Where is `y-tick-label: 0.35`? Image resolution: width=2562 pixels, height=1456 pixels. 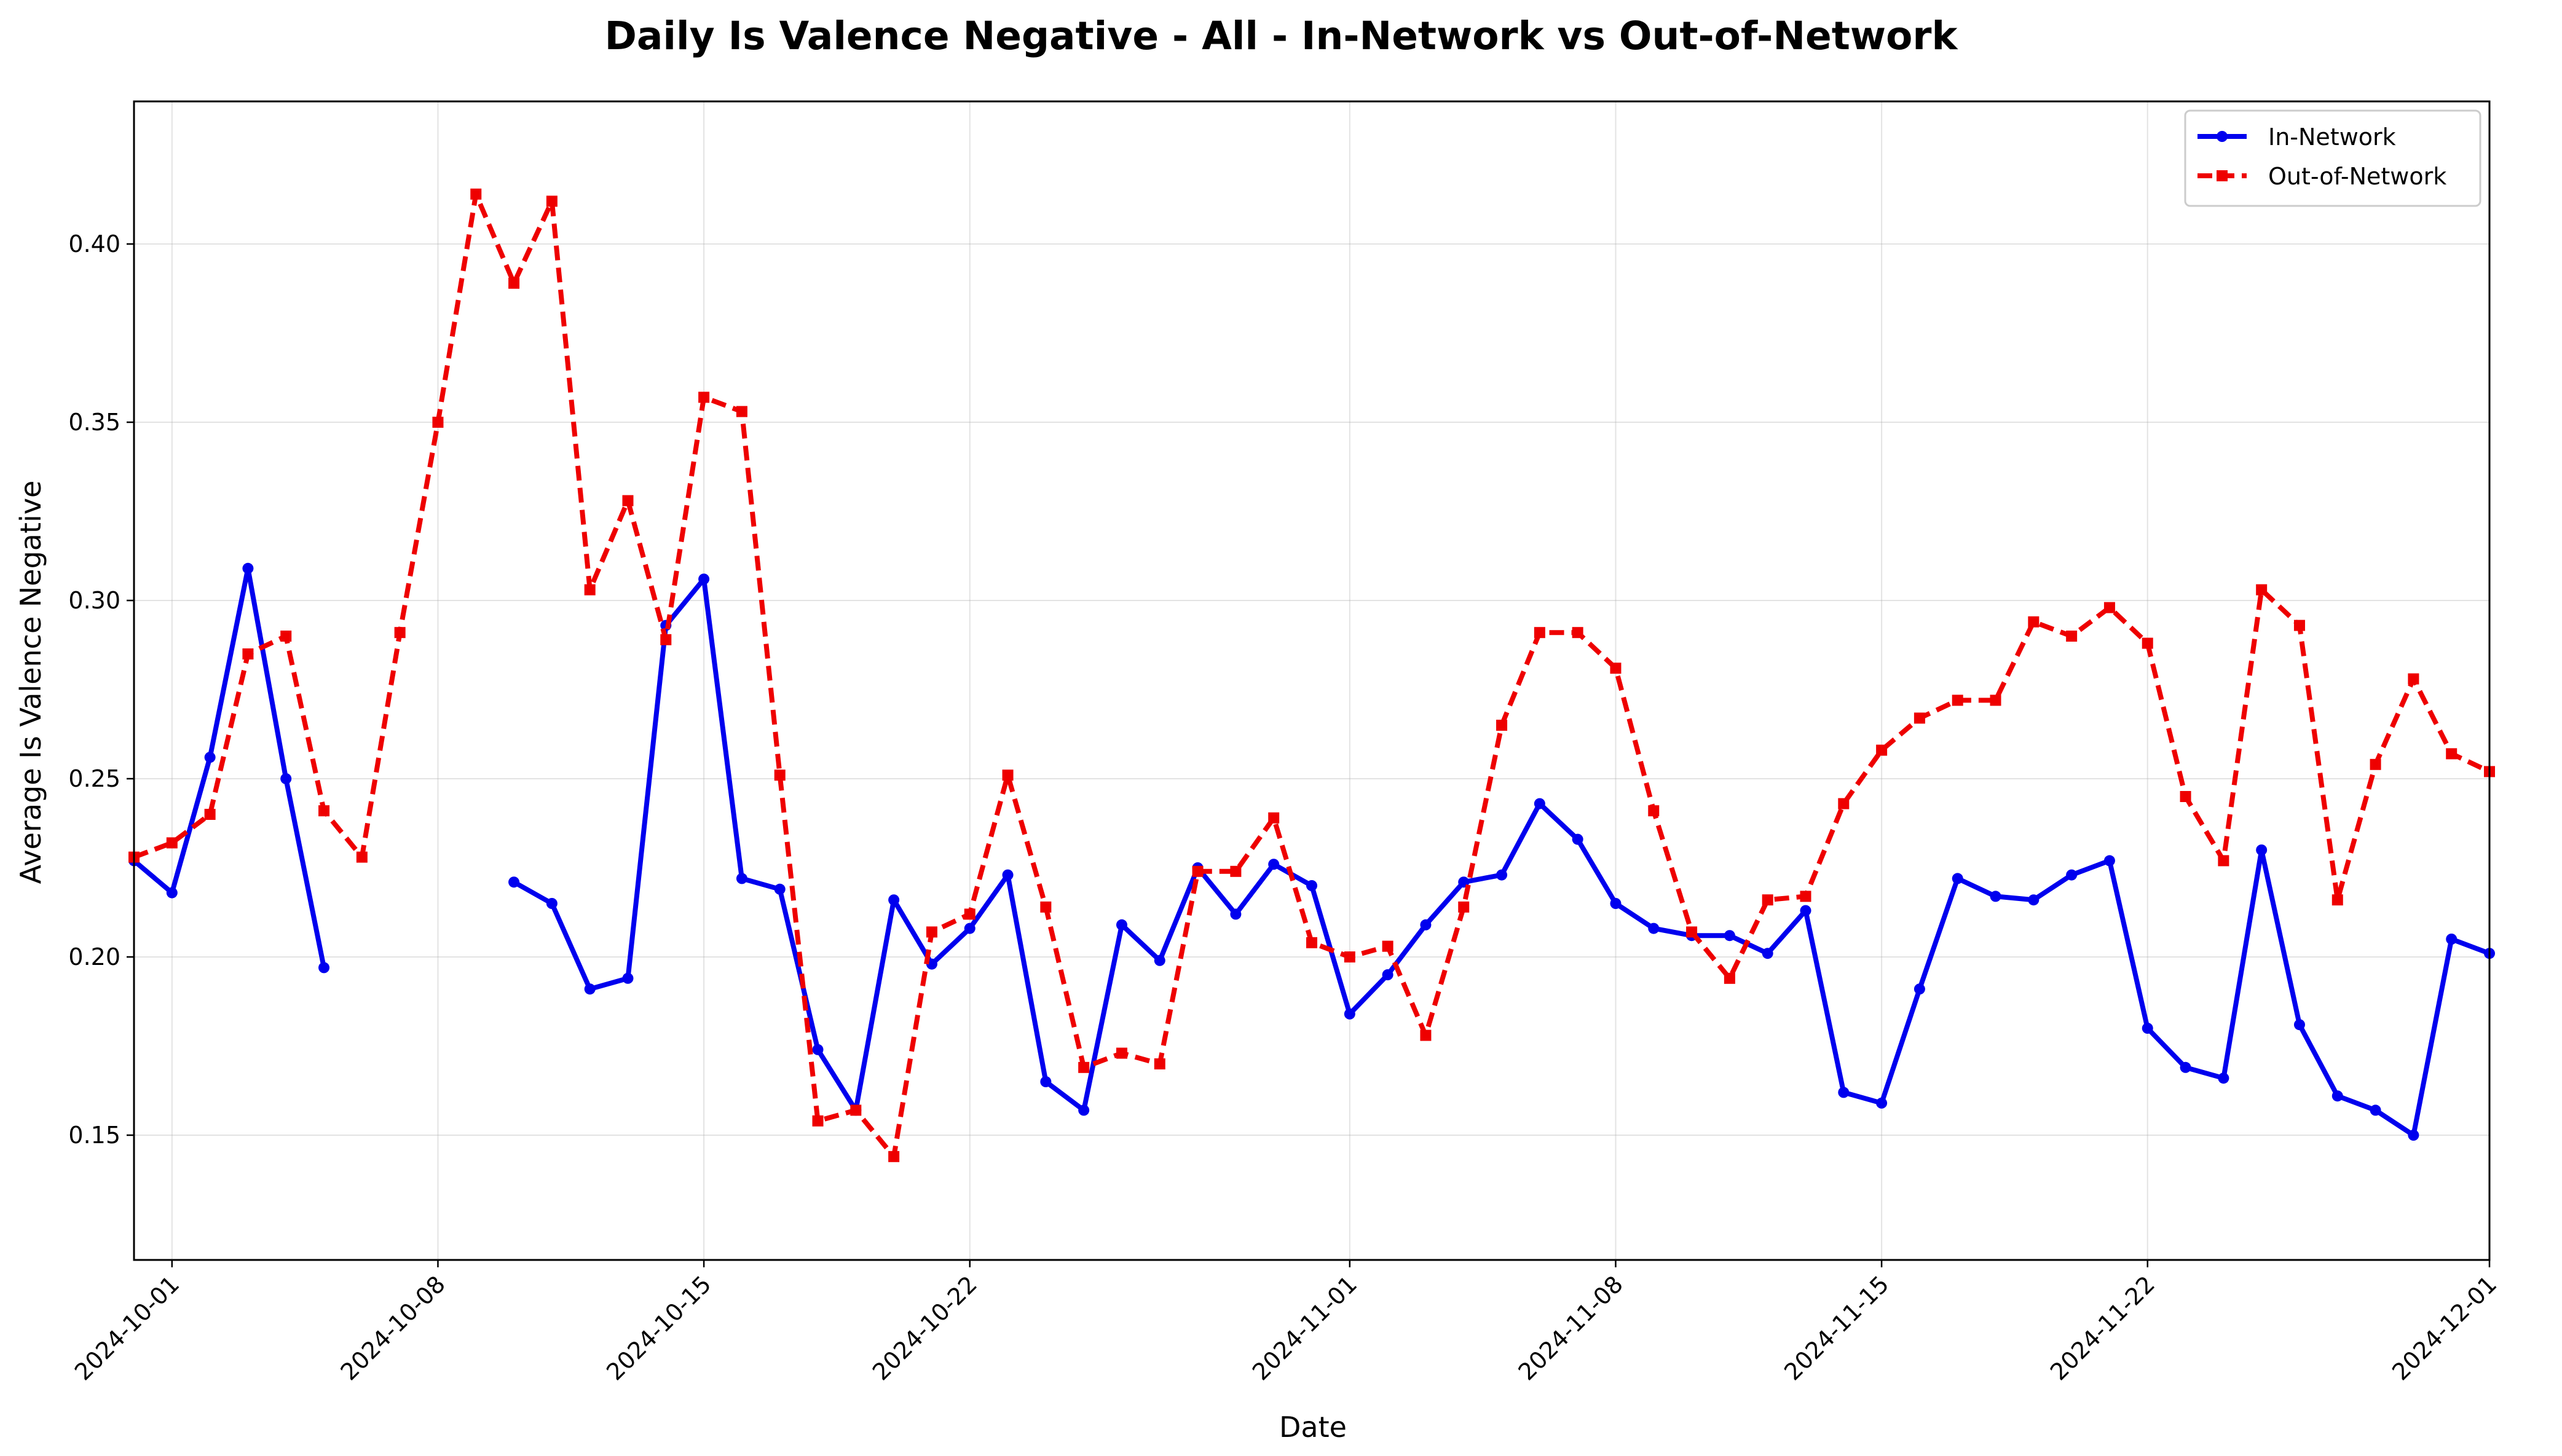
y-tick-label: 0.35 is located at coordinates (94, 422).